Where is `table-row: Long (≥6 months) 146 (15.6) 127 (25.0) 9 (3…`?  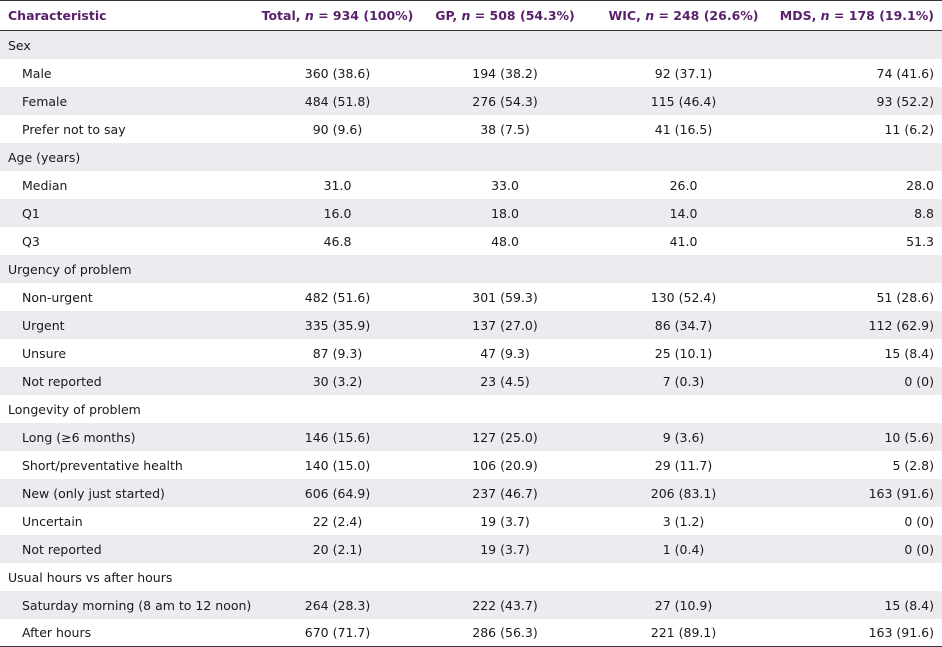 table-row: Long (≥6 months) 146 (15.6) 127 (25.0) 9 (3… is located at coordinates (471, 437).